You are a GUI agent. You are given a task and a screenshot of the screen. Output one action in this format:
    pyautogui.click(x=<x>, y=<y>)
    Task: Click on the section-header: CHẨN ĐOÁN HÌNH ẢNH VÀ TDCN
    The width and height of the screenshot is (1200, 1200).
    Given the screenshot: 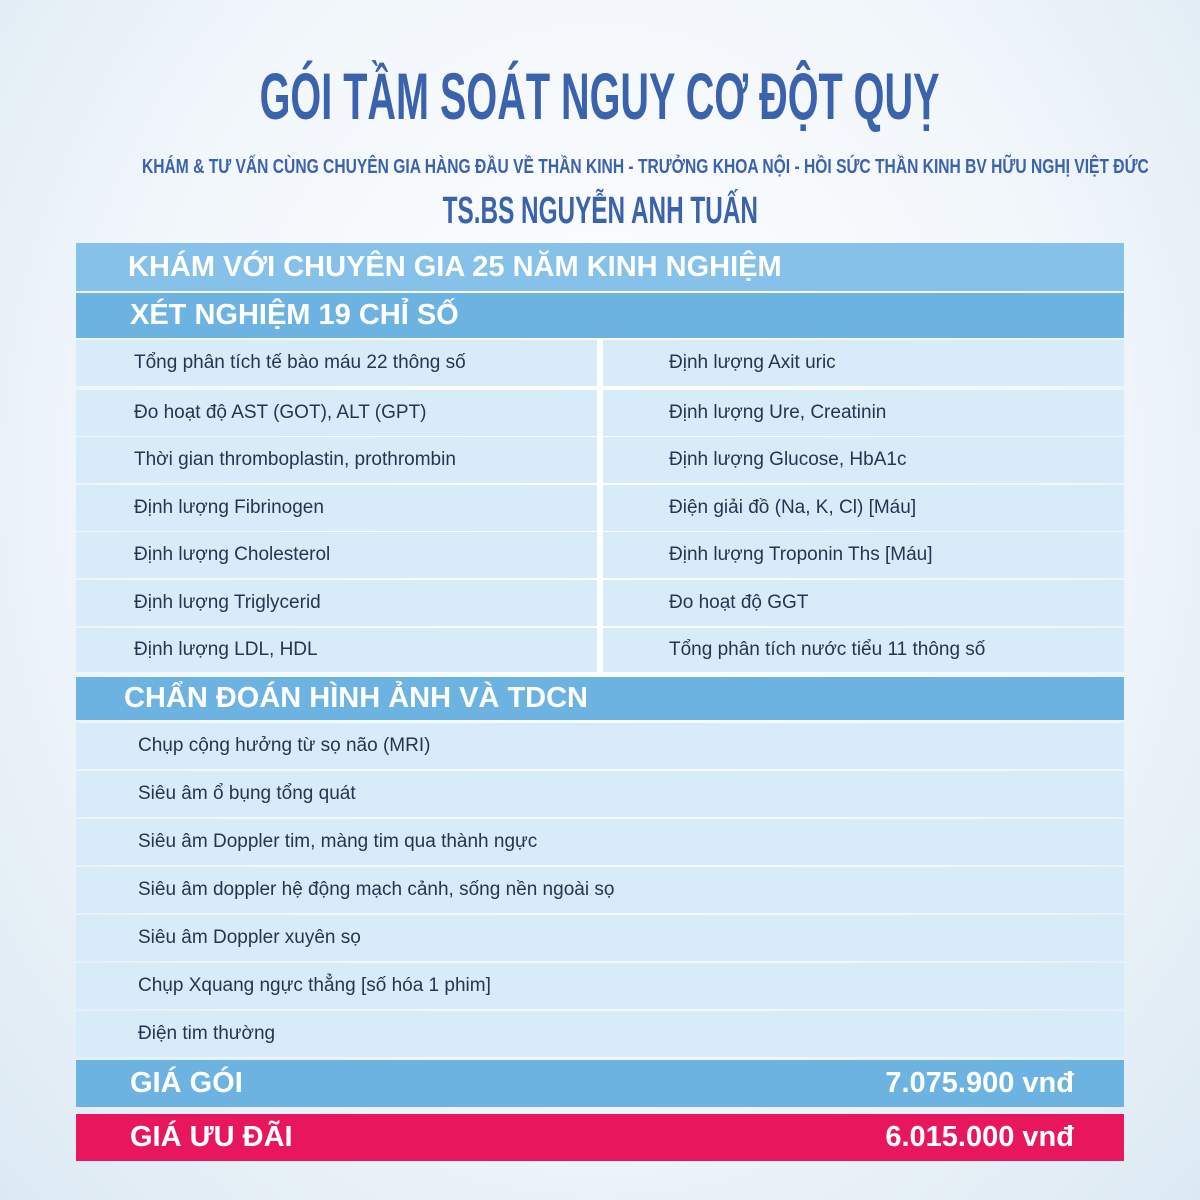 What is the action you would take?
    pyautogui.click(x=600, y=698)
    